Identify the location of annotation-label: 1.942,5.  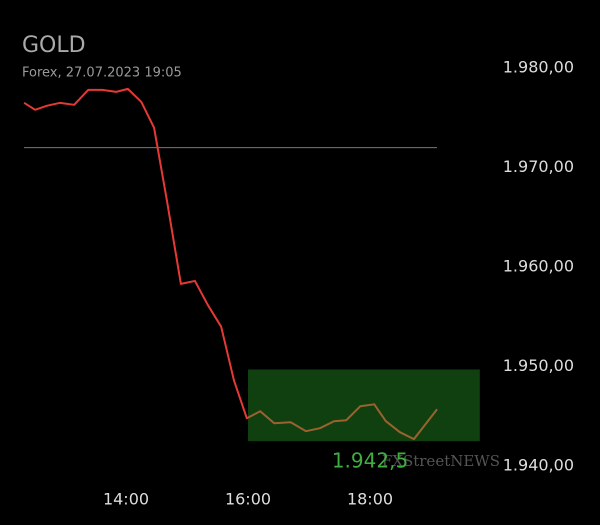
(370, 461).